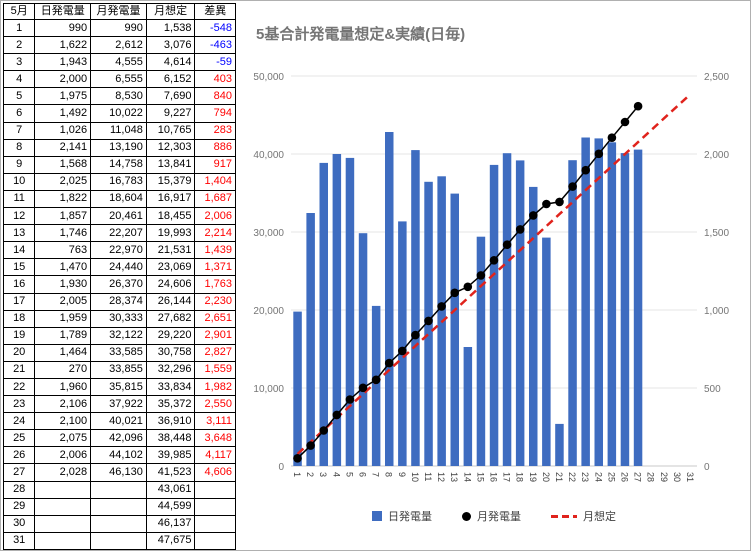 The height and width of the screenshot is (551, 751). I want to click on legend-item-target: 月想定, so click(583, 516).